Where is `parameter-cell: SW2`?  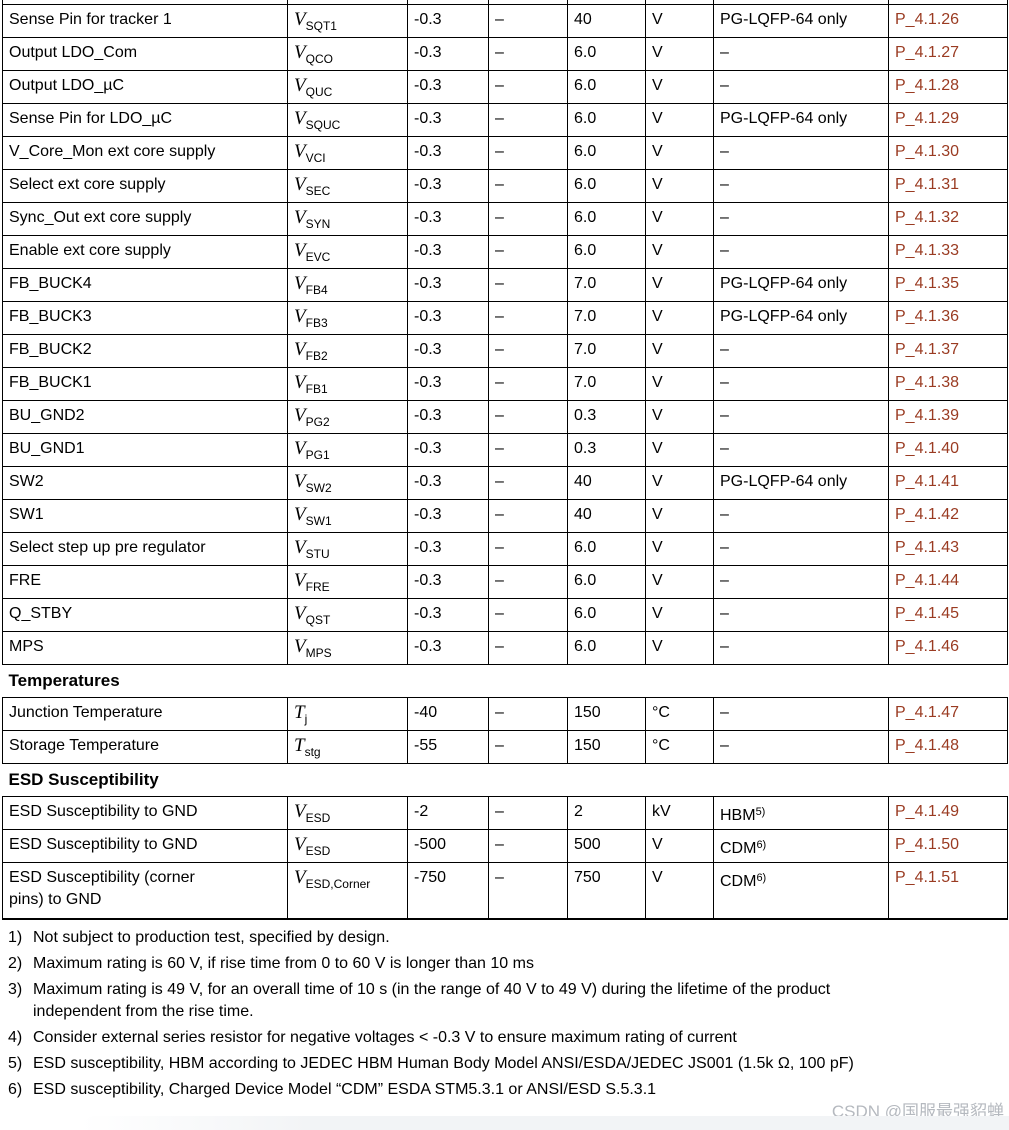
parameter-cell: SW2 is located at coordinates (145, 482).